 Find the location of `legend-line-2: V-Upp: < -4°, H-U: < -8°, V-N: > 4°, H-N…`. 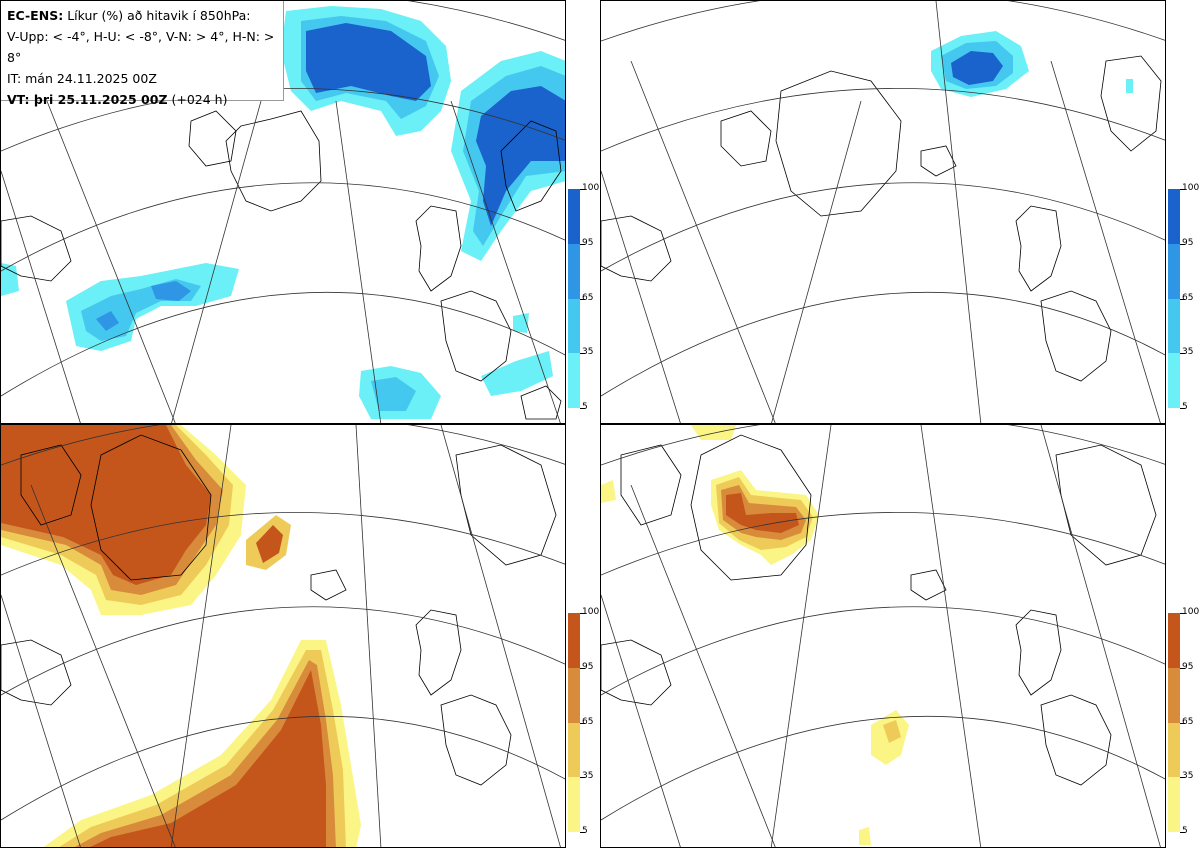

legend-line-2: V-Upp: < -4°, H-U: < -8°, V-N: > 4°, H-N… is located at coordinates (141, 47).